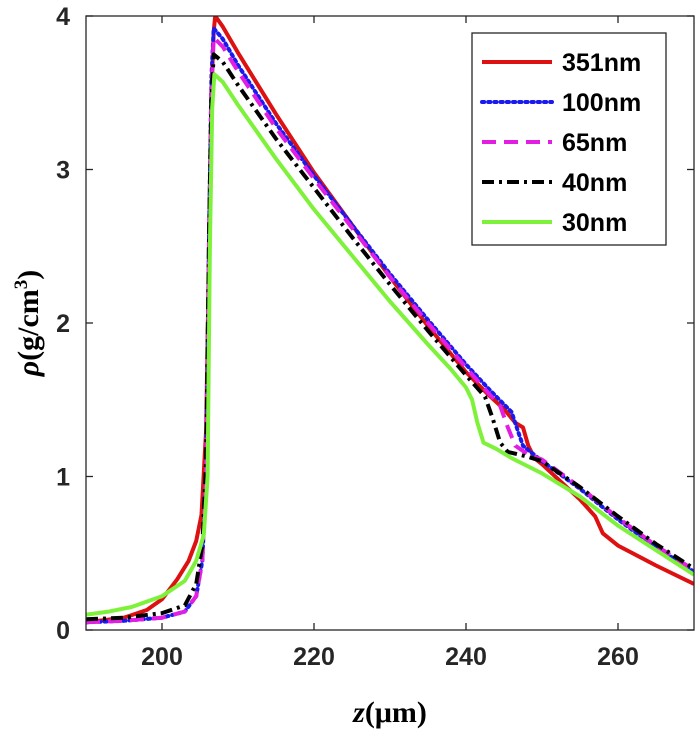 The height and width of the screenshot is (737, 700). I want to click on legend: 351nm 100nm 65nm 40nm 30nm, so click(569, 139).